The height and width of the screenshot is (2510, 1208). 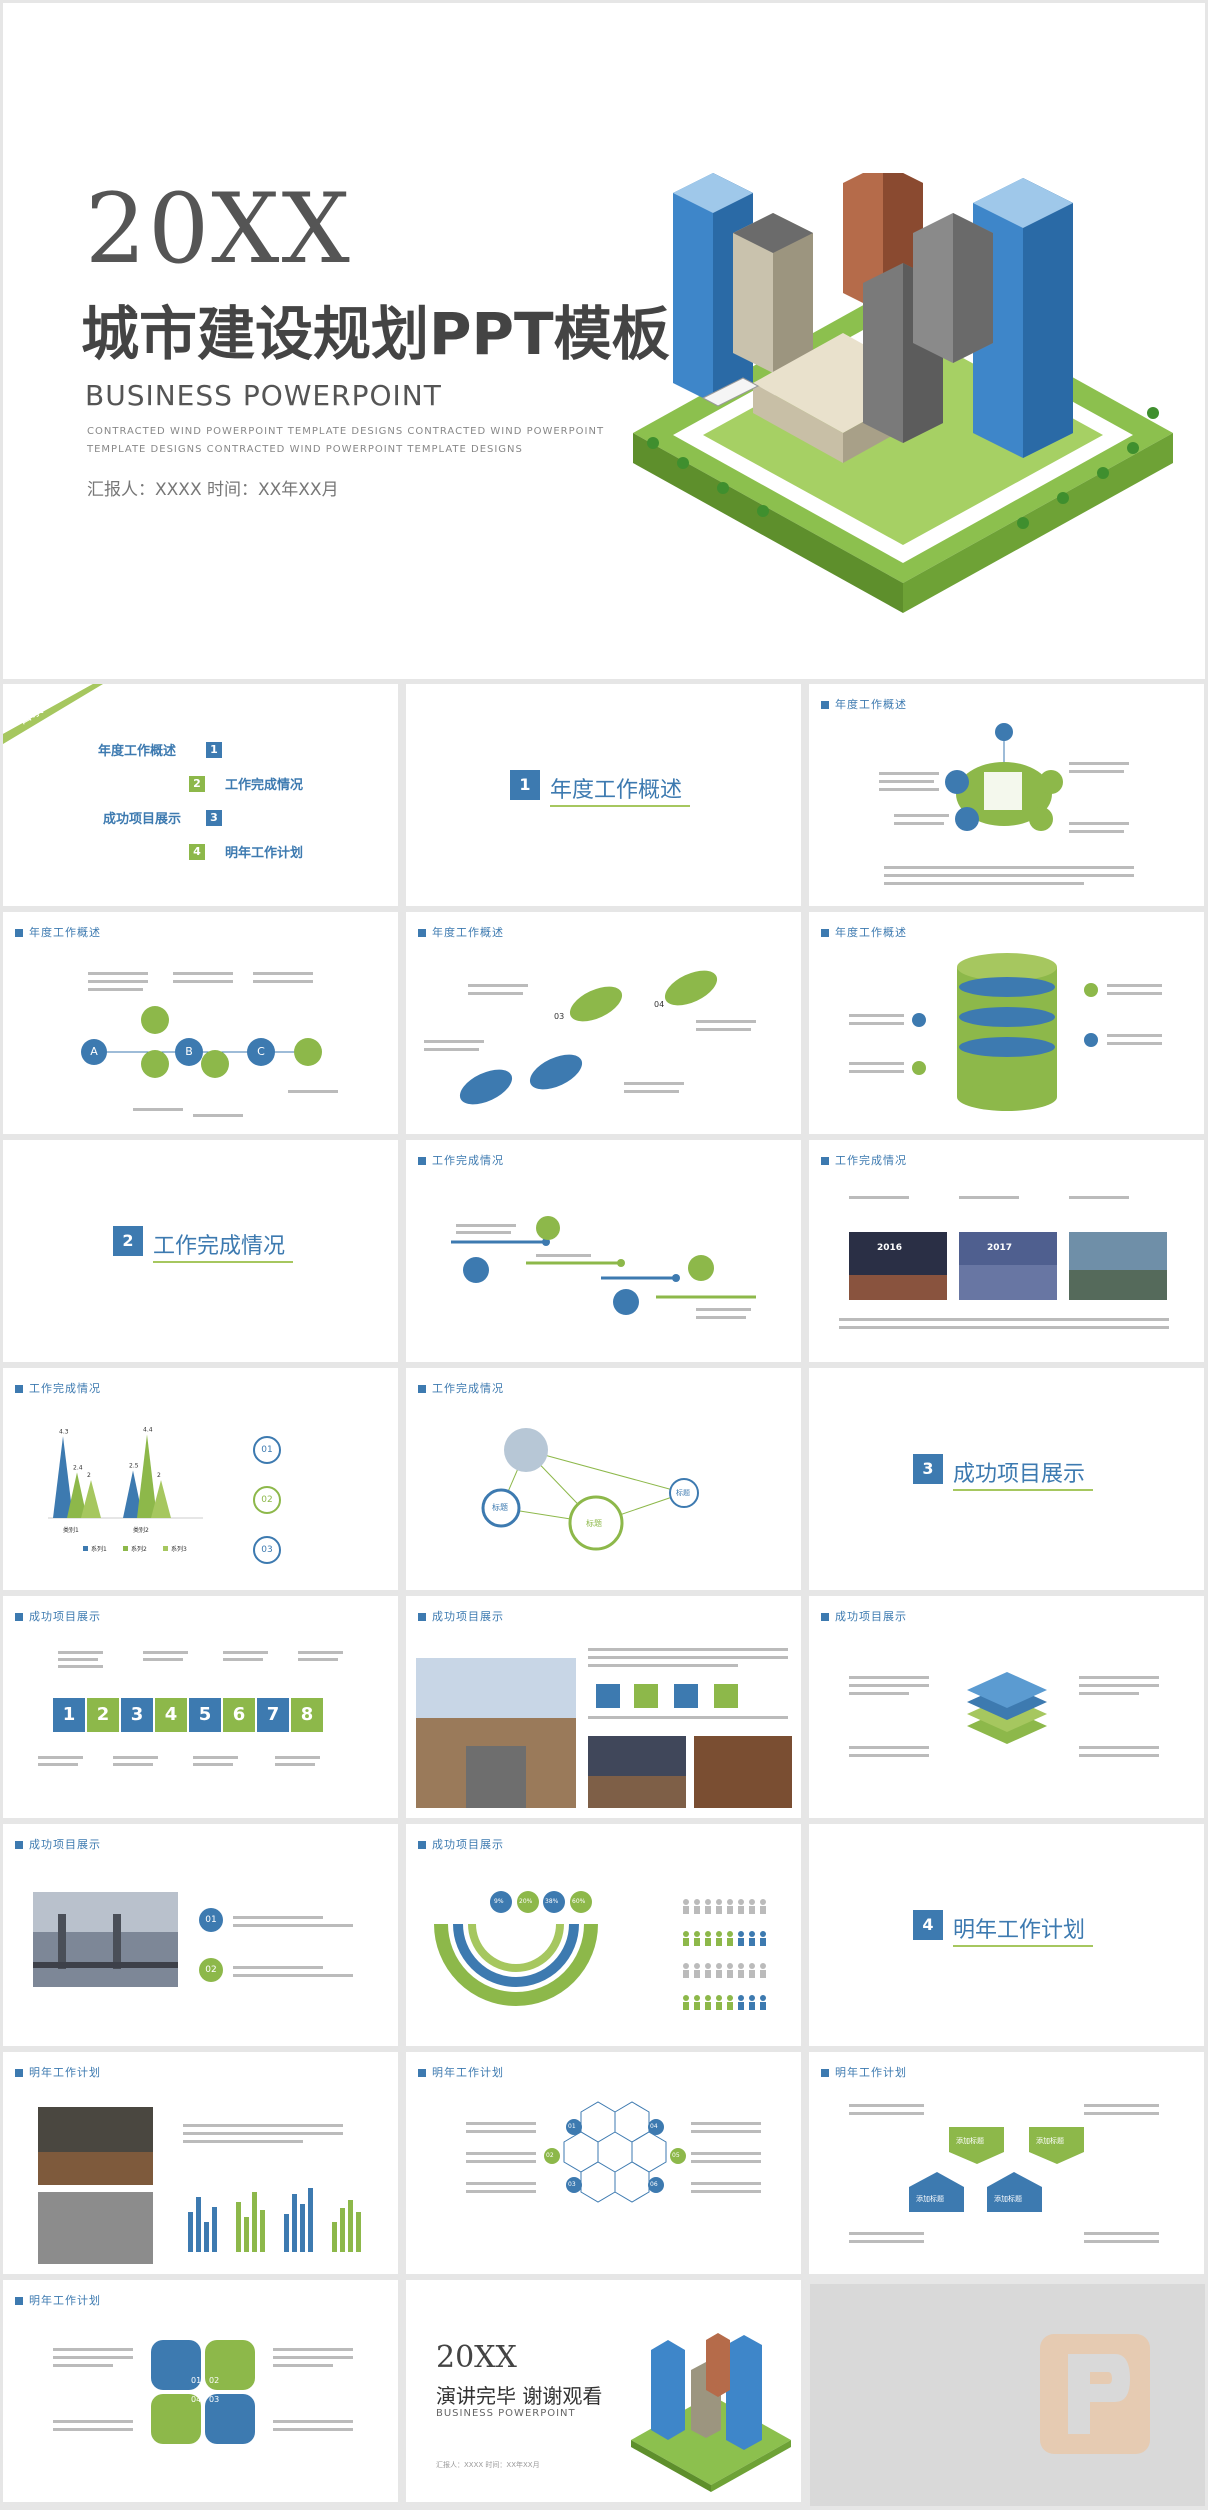 I want to click on slide-header: 明年工作计划, so click(x=58, y=2072).